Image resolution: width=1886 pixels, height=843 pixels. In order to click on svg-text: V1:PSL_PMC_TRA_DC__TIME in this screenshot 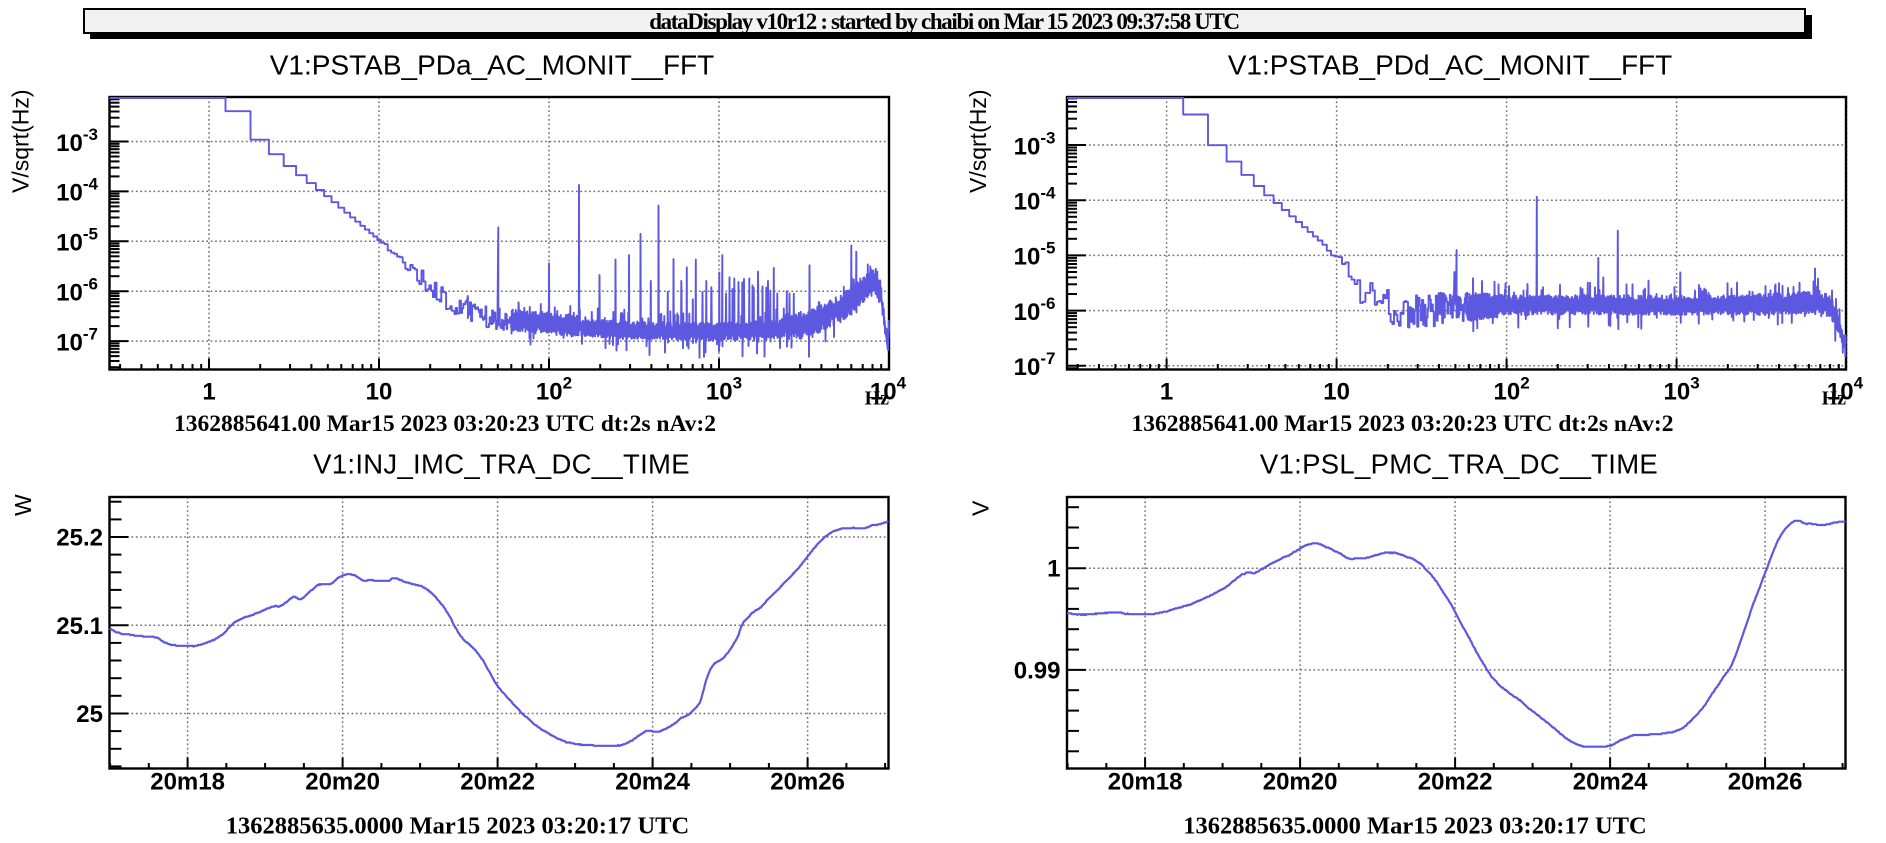, I will do `click(1459, 464)`.